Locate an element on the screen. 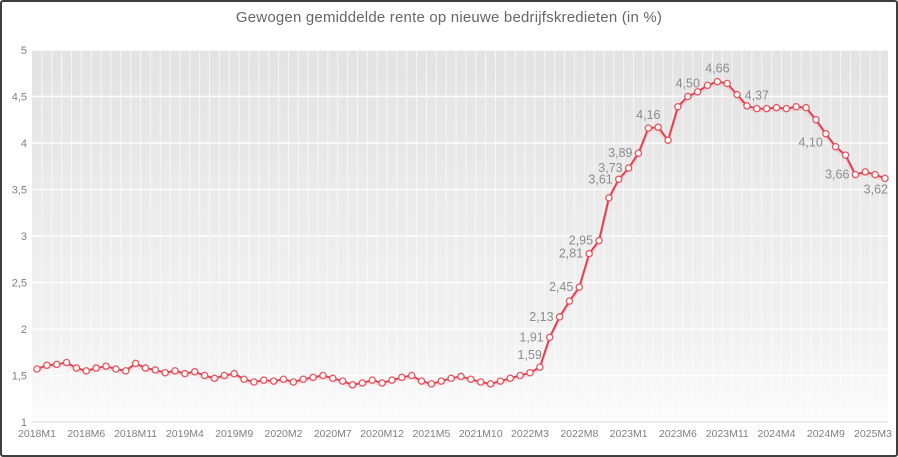  x-tick-label: 2020M12 is located at coordinates (382, 434).